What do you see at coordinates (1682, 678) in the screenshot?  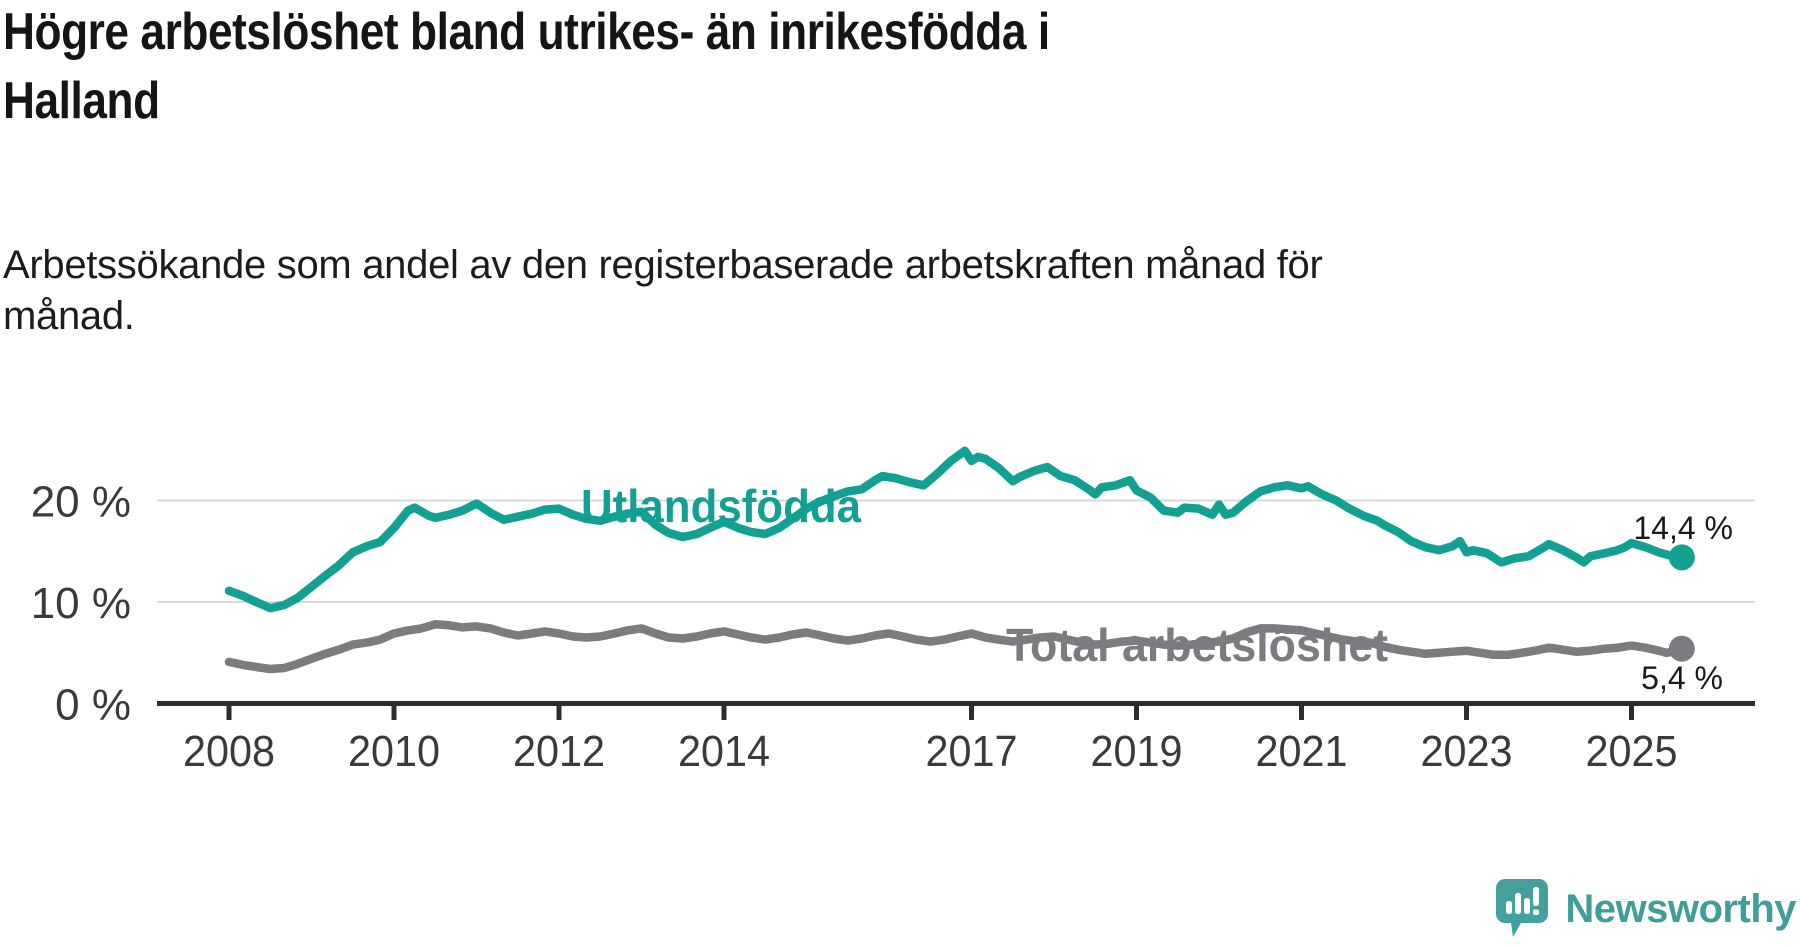 I see `series-end-value-total-arbetsloshet: 5,4 %` at bounding box center [1682, 678].